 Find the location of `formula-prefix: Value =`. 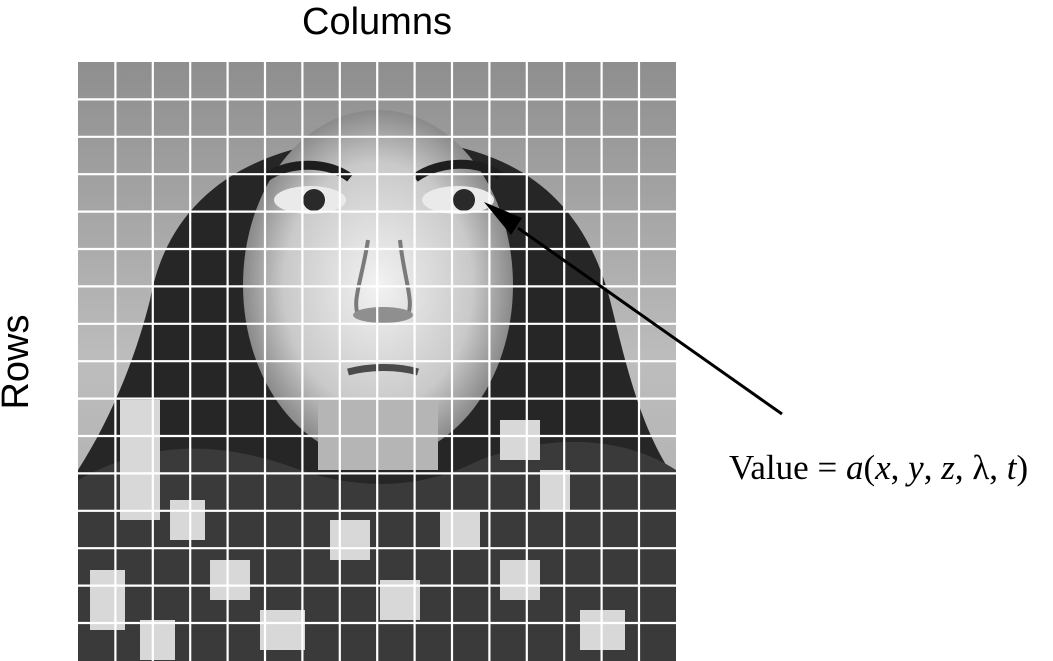

formula-prefix: Value = is located at coordinates (787, 467).